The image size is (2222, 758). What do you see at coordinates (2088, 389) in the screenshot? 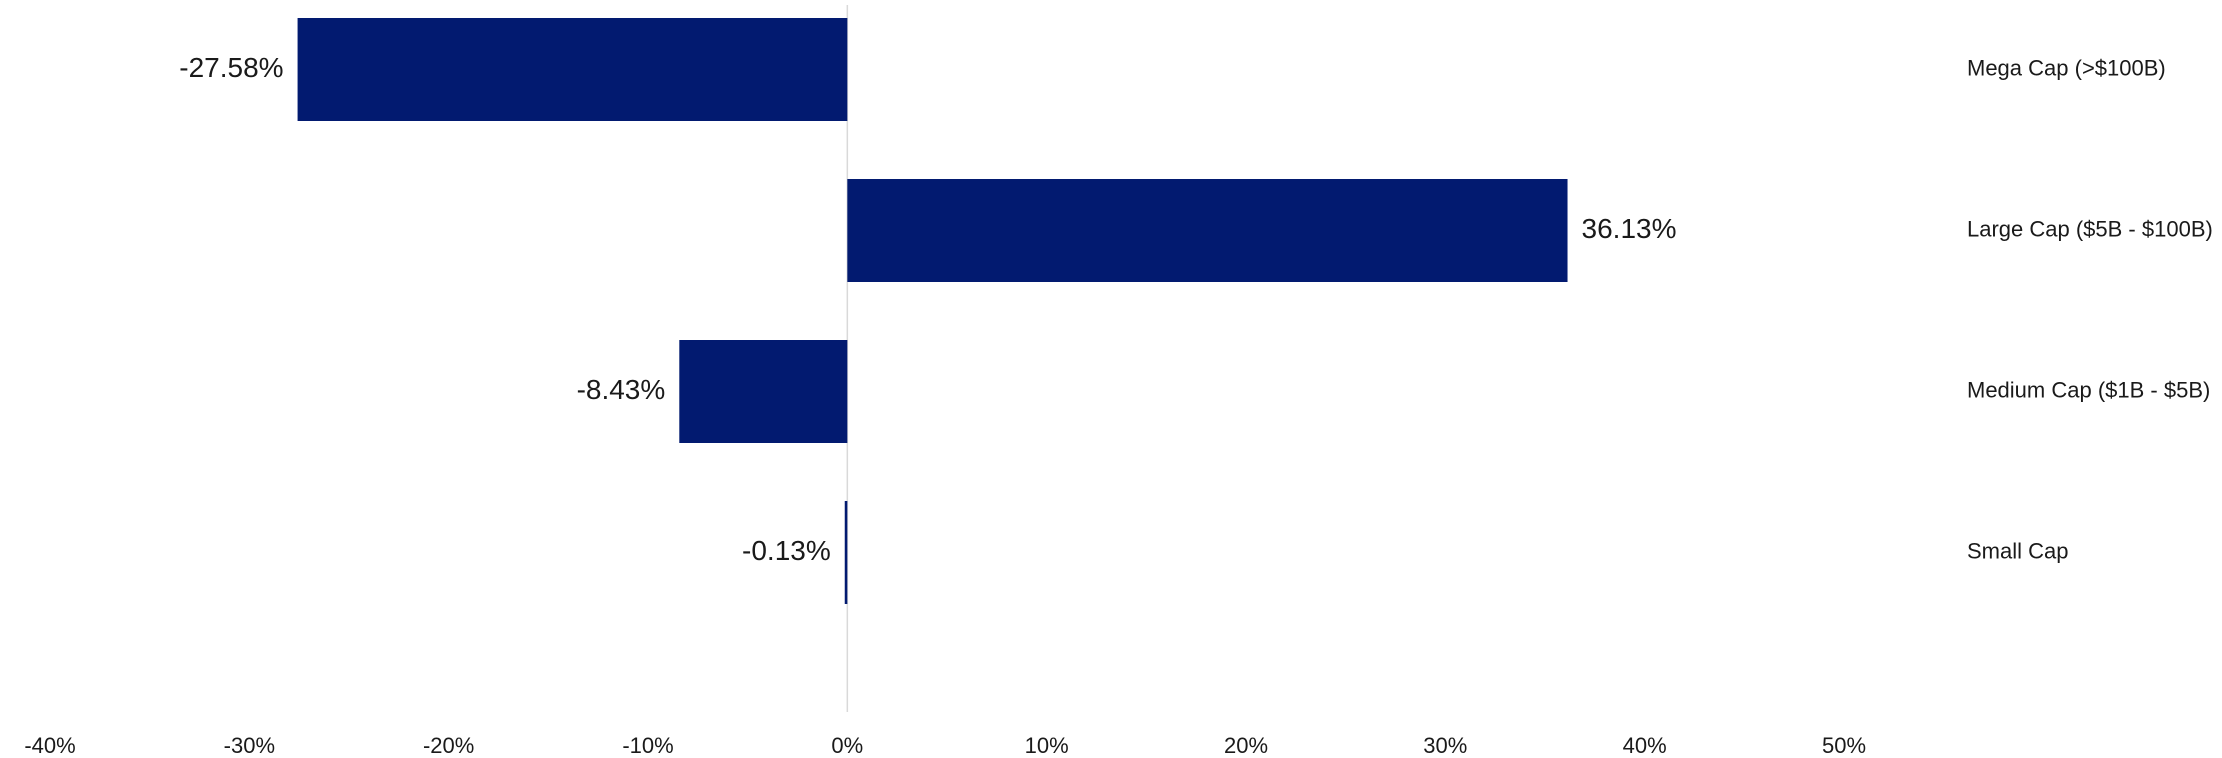
I see `category-label: Medium Cap ($1B - $5B)` at bounding box center [2088, 389].